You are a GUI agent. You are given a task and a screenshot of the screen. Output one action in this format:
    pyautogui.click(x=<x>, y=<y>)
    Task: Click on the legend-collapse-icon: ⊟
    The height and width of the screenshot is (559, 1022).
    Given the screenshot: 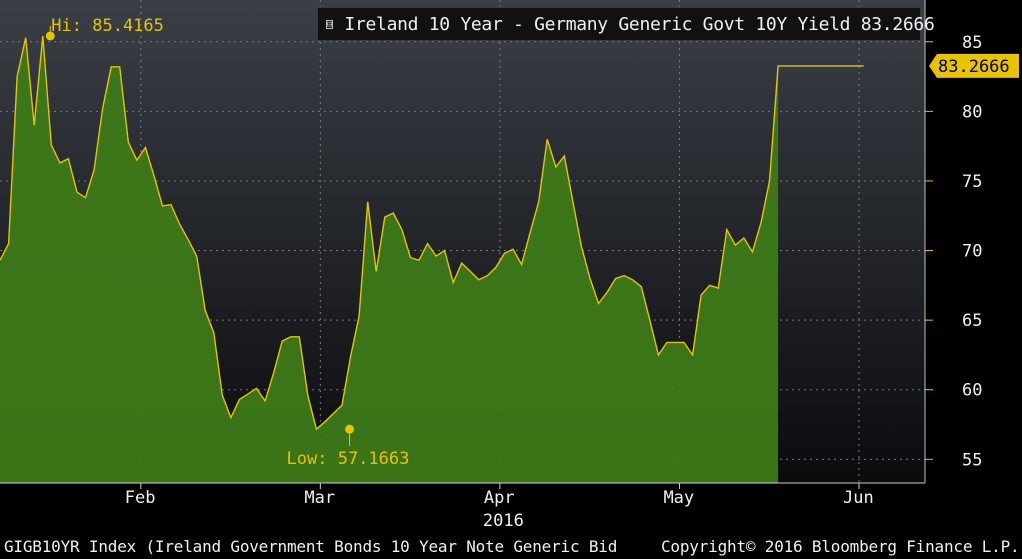 What is the action you would take?
    pyautogui.click(x=330, y=24)
    